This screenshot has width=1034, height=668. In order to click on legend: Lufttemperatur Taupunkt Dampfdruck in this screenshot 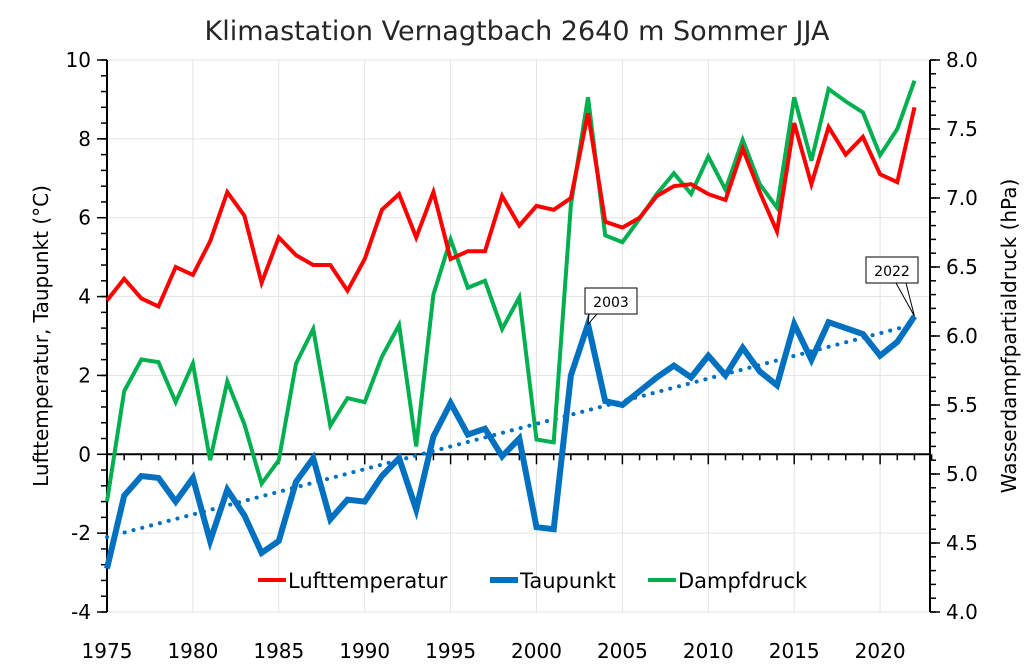, I will do `click(533, 581)`.